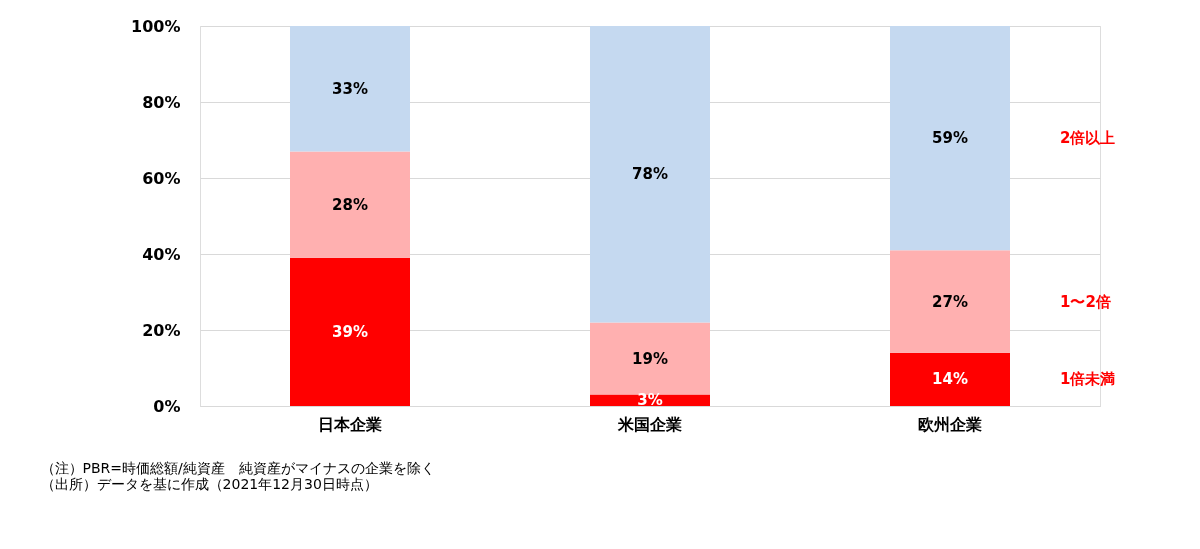 This screenshot has height=549, width=1200. I want to click on data-label: 27%, so click(950, 301).